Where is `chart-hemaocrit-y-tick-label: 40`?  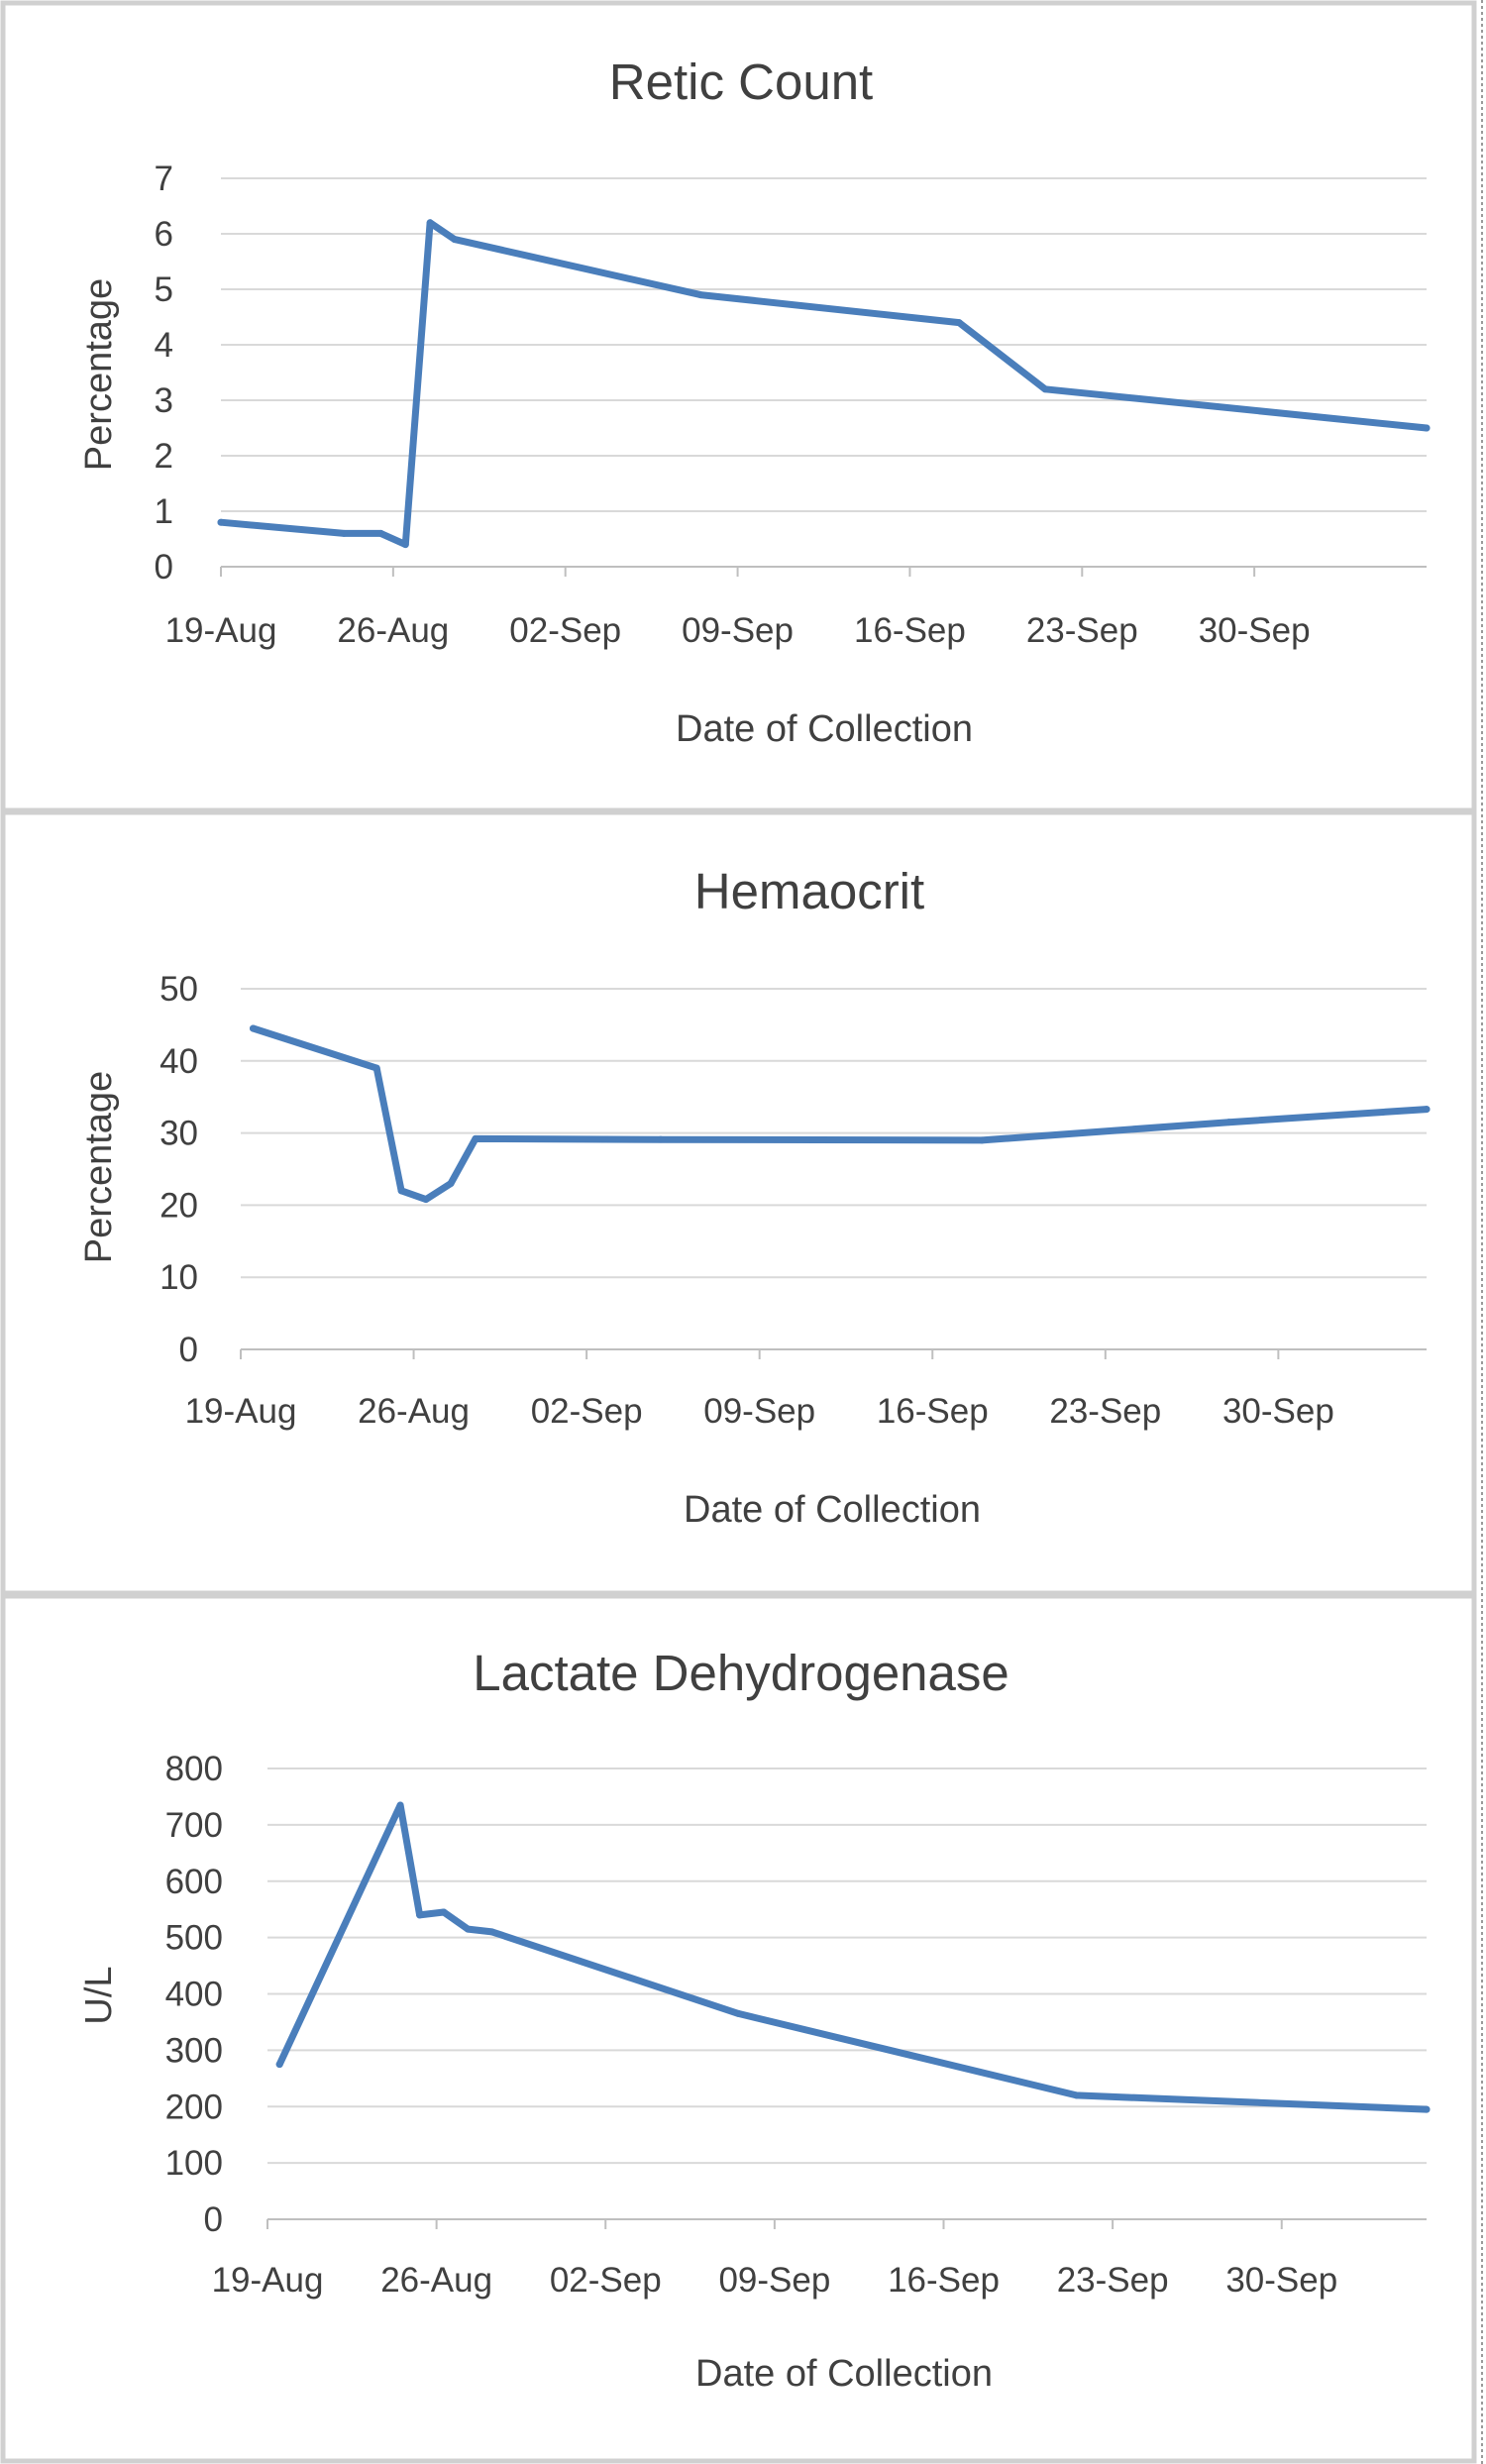
chart-hemaocrit-y-tick-label: 40 is located at coordinates (178, 1061).